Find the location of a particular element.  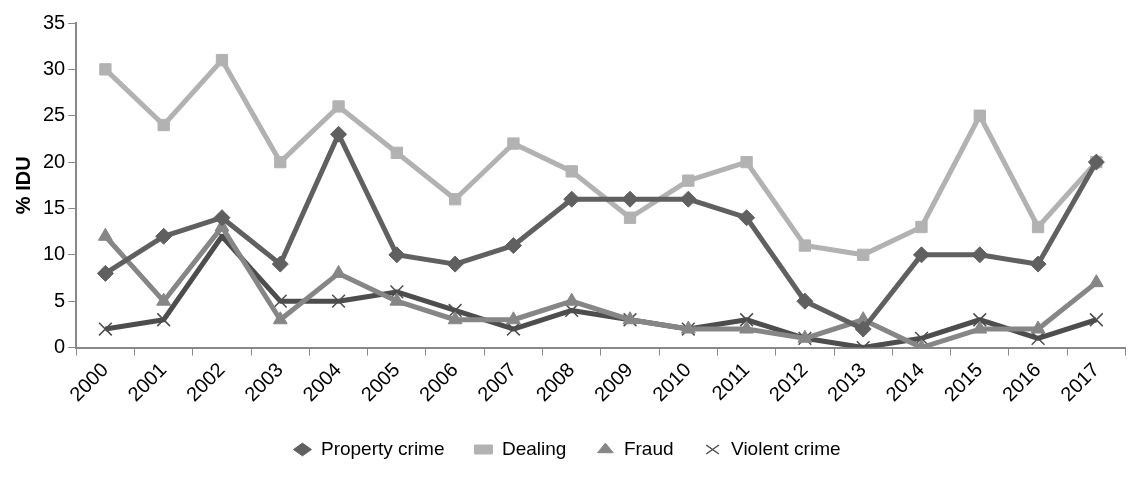

legend-label: Dealing is located at coordinates (534, 448).